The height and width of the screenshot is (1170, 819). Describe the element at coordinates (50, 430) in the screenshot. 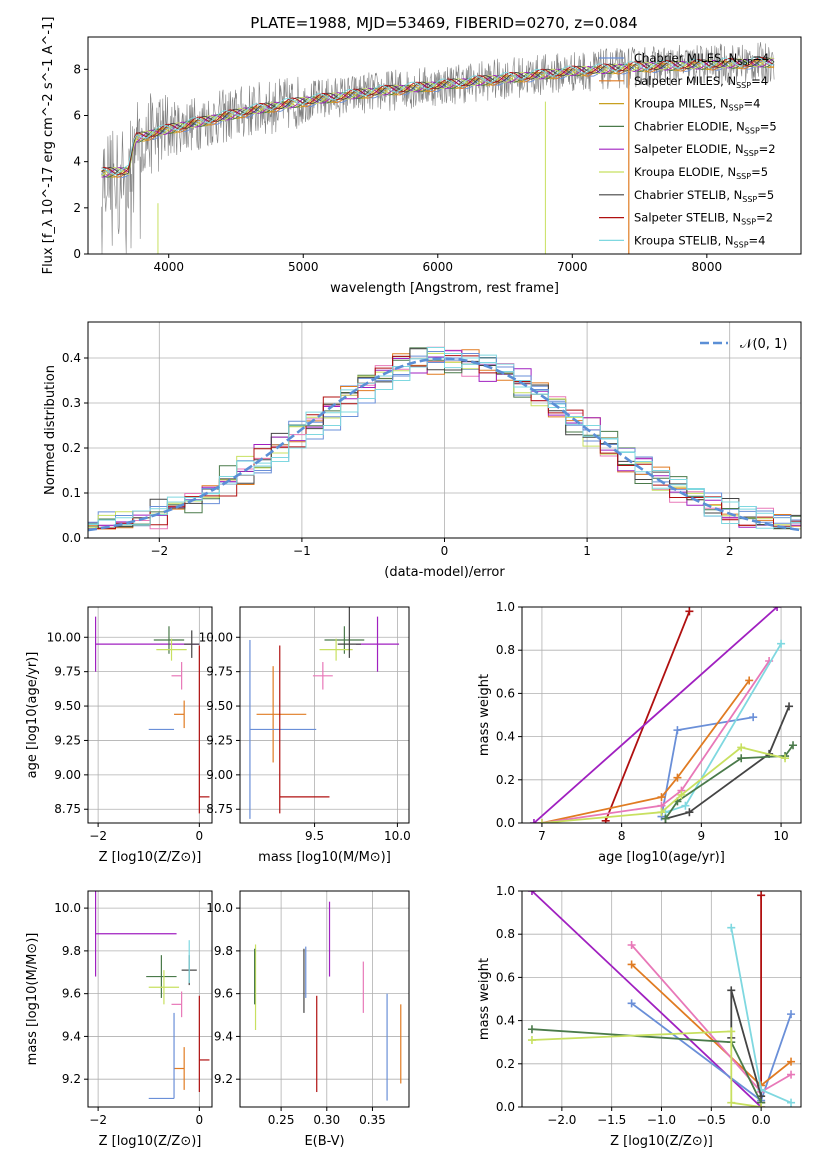

I see `y-axis-label: Normed distribution` at that location.